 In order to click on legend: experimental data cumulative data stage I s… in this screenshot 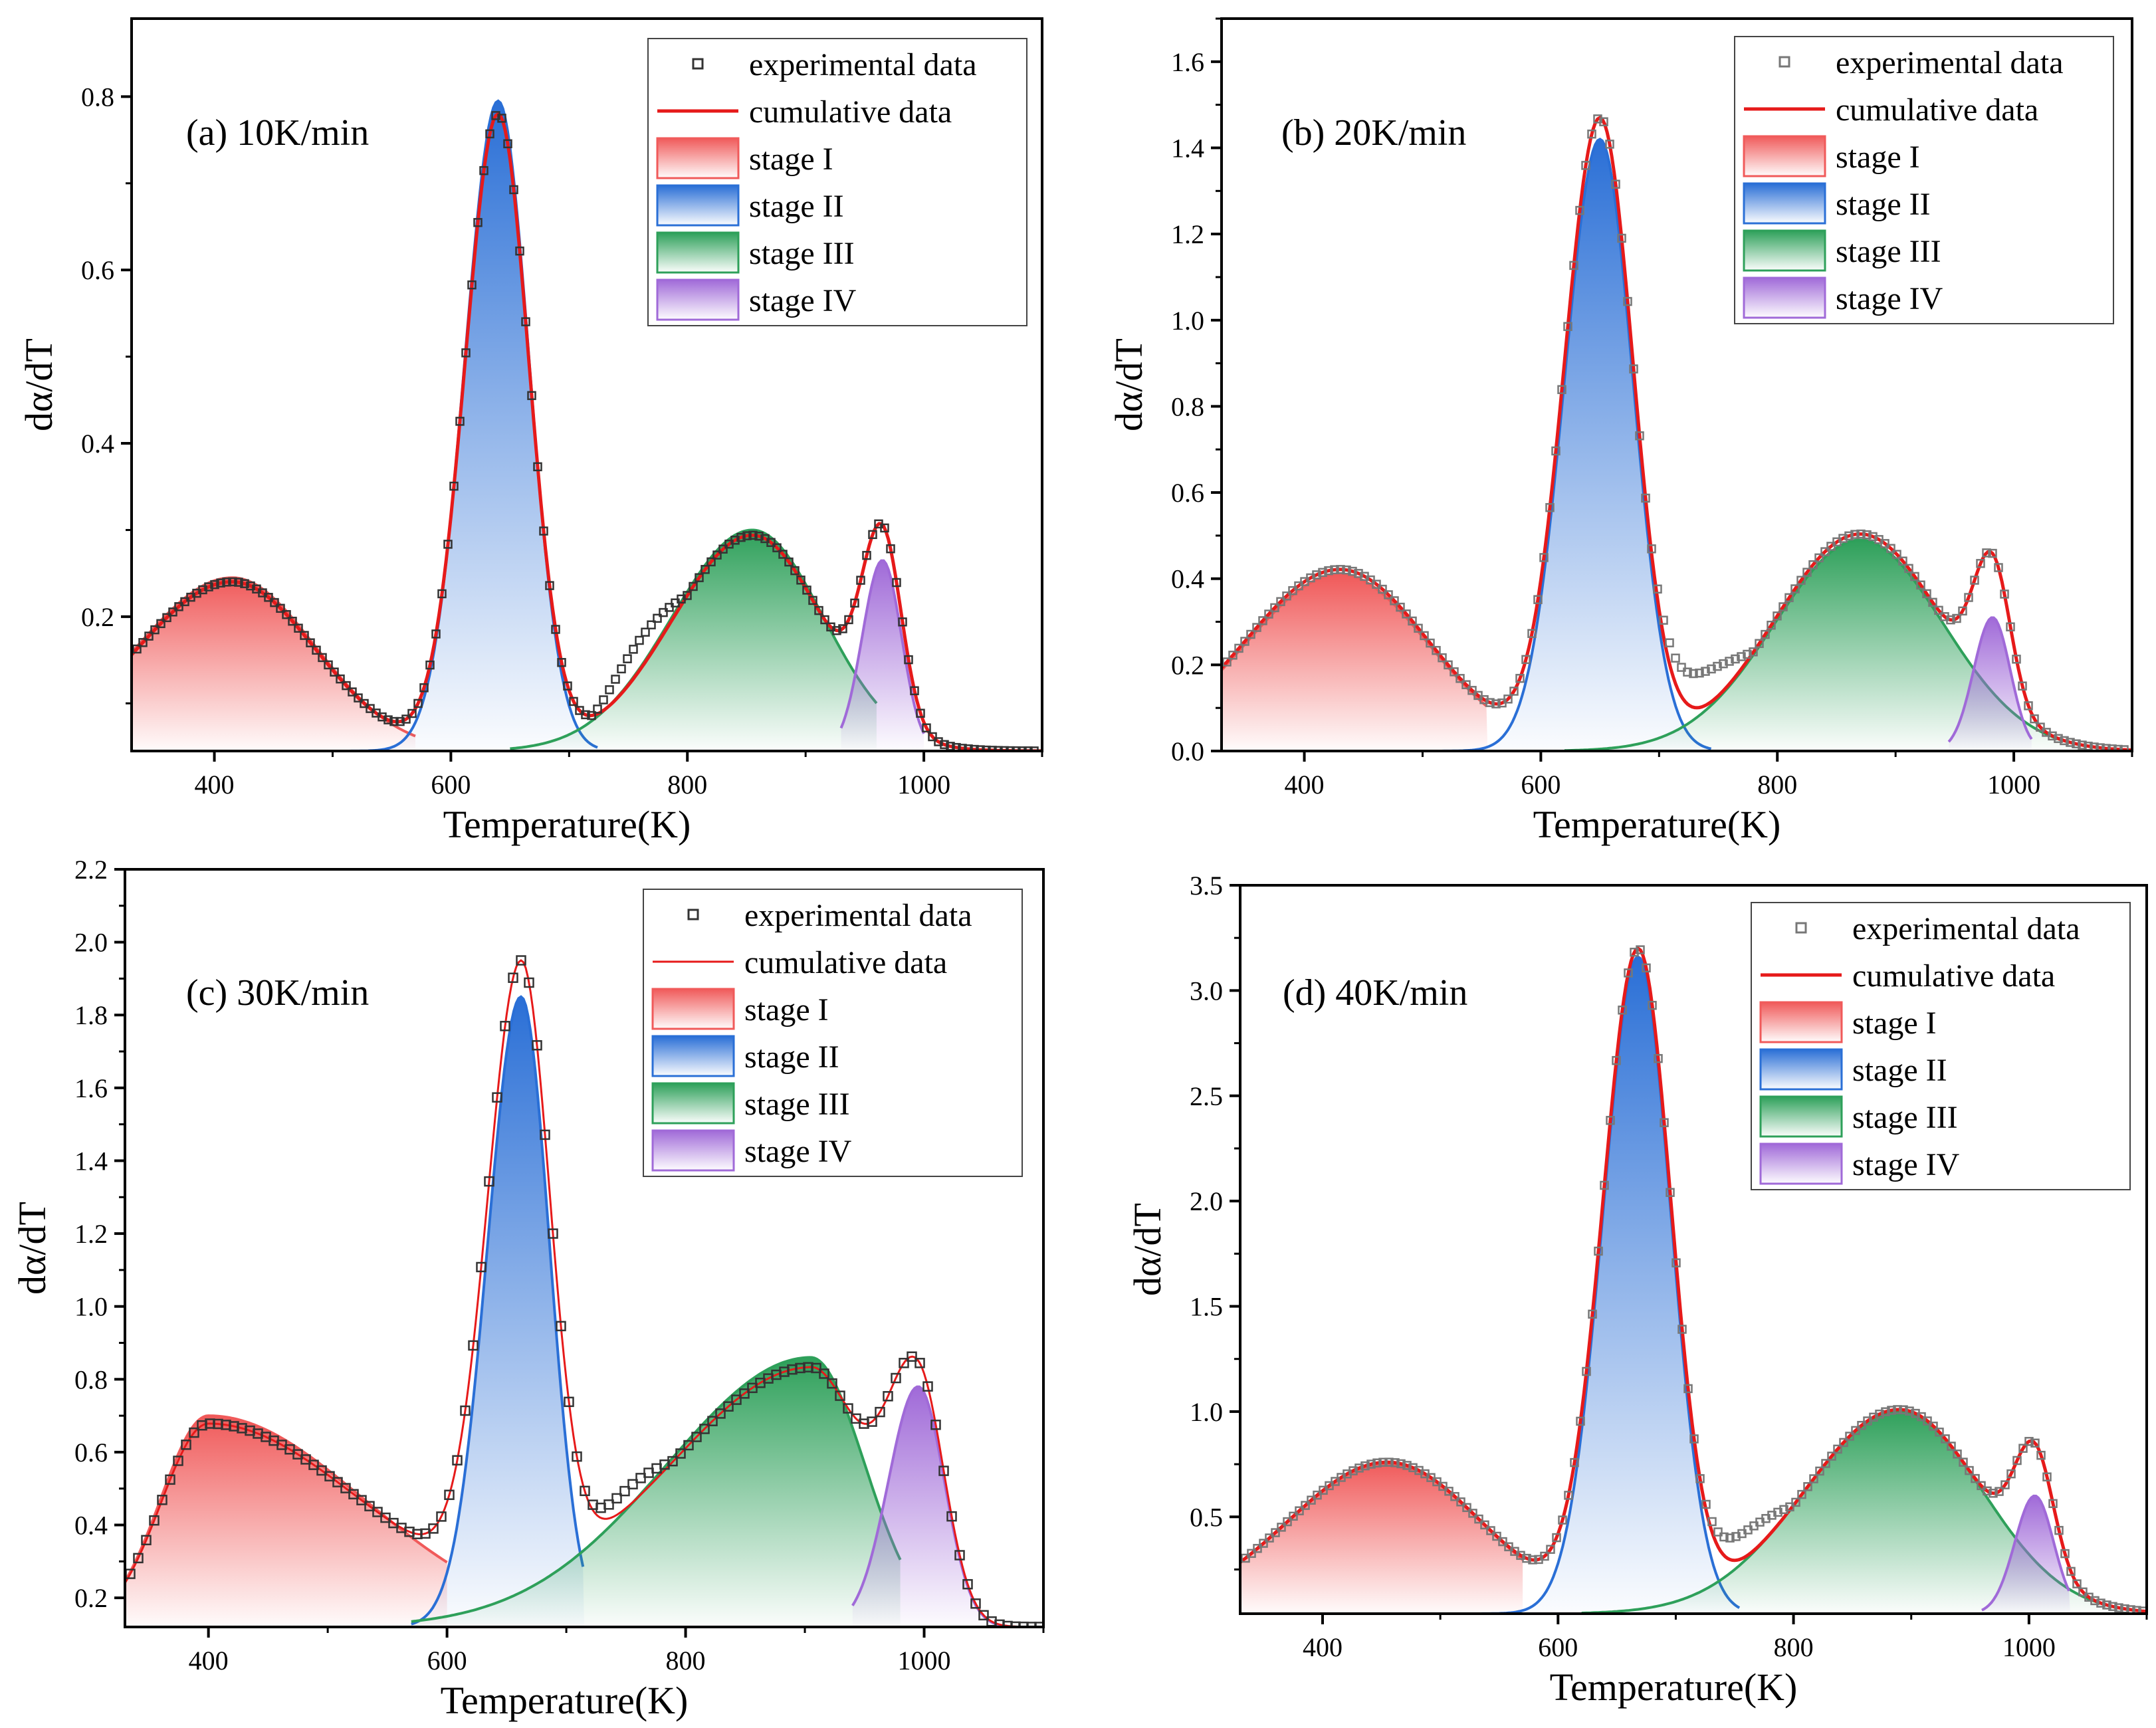, I will do `click(1941, 1046)`.